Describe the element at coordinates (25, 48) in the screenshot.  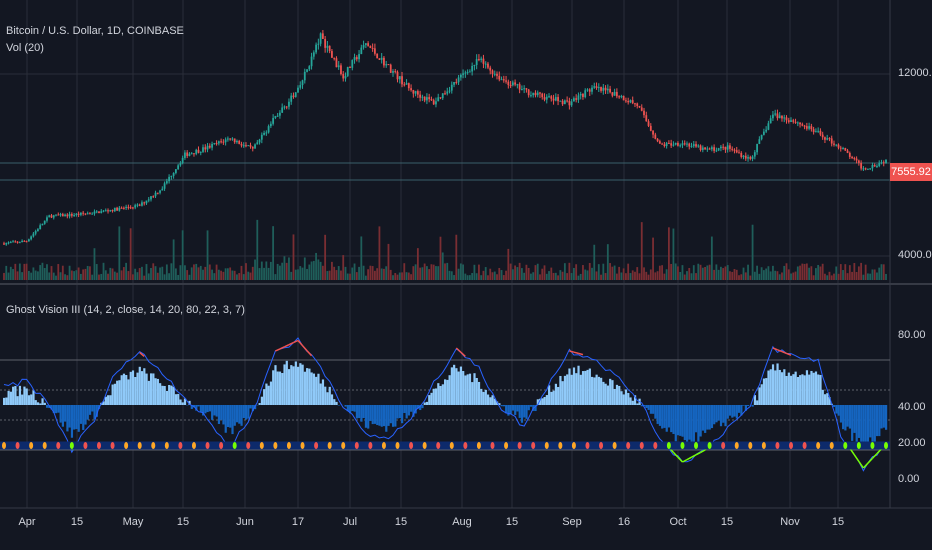
I see `volume-legend: Vol (20)` at that location.